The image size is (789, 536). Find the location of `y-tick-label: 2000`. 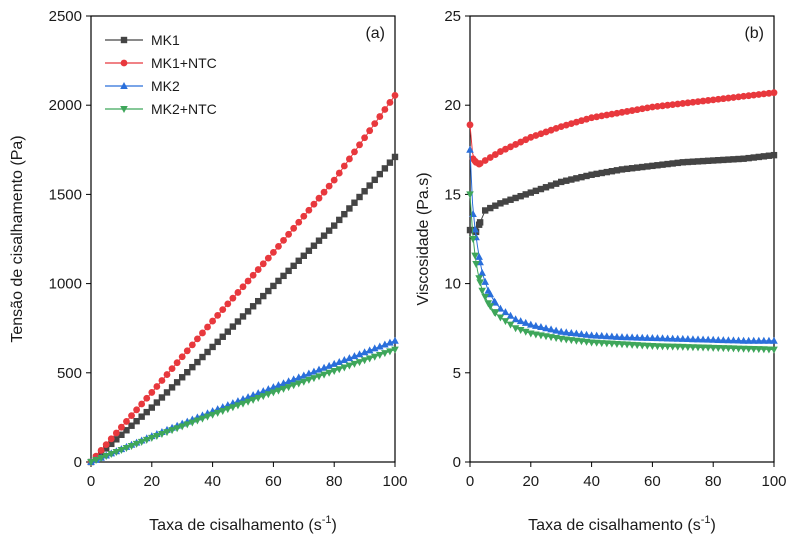

y-tick-label: 2000 is located at coordinates (65, 105).